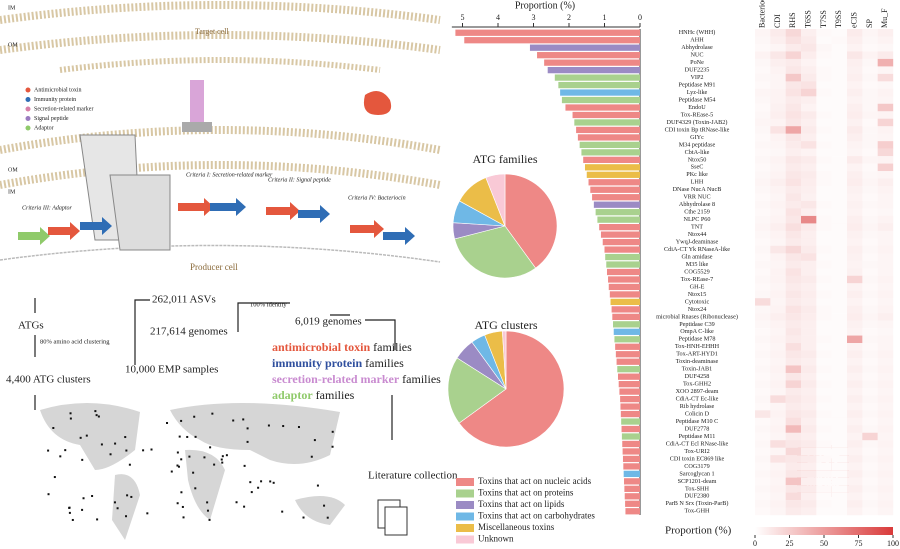 Image resolution: width=900 pixels, height=549 pixels. Describe the element at coordinates (697, 458) in the screenshot. I see `row-label: CDI toxin EC869 like` at that location.